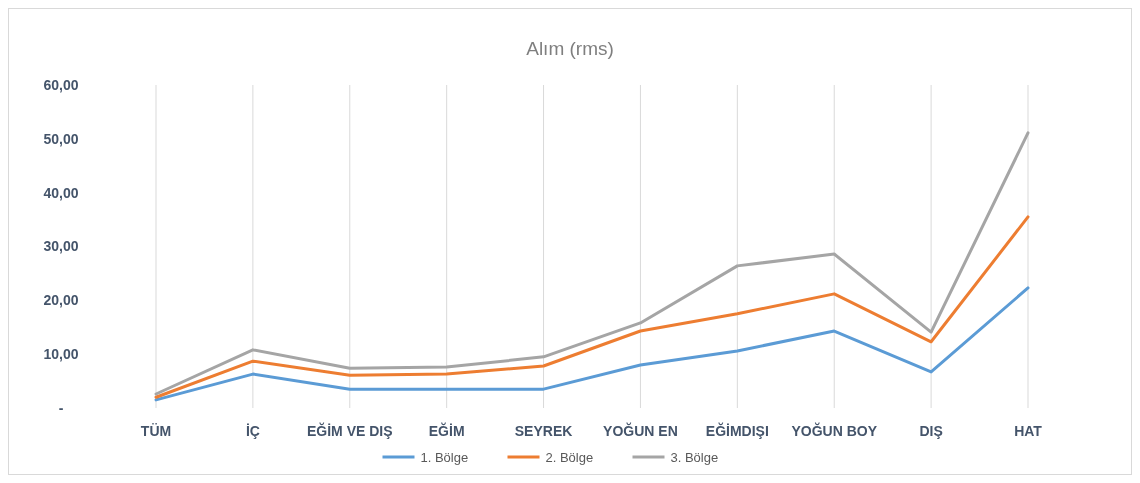 This screenshot has height=483, width=1140. Describe the element at coordinates (444, 457) in the screenshot. I see `legend-label: 1. Bölge` at that location.